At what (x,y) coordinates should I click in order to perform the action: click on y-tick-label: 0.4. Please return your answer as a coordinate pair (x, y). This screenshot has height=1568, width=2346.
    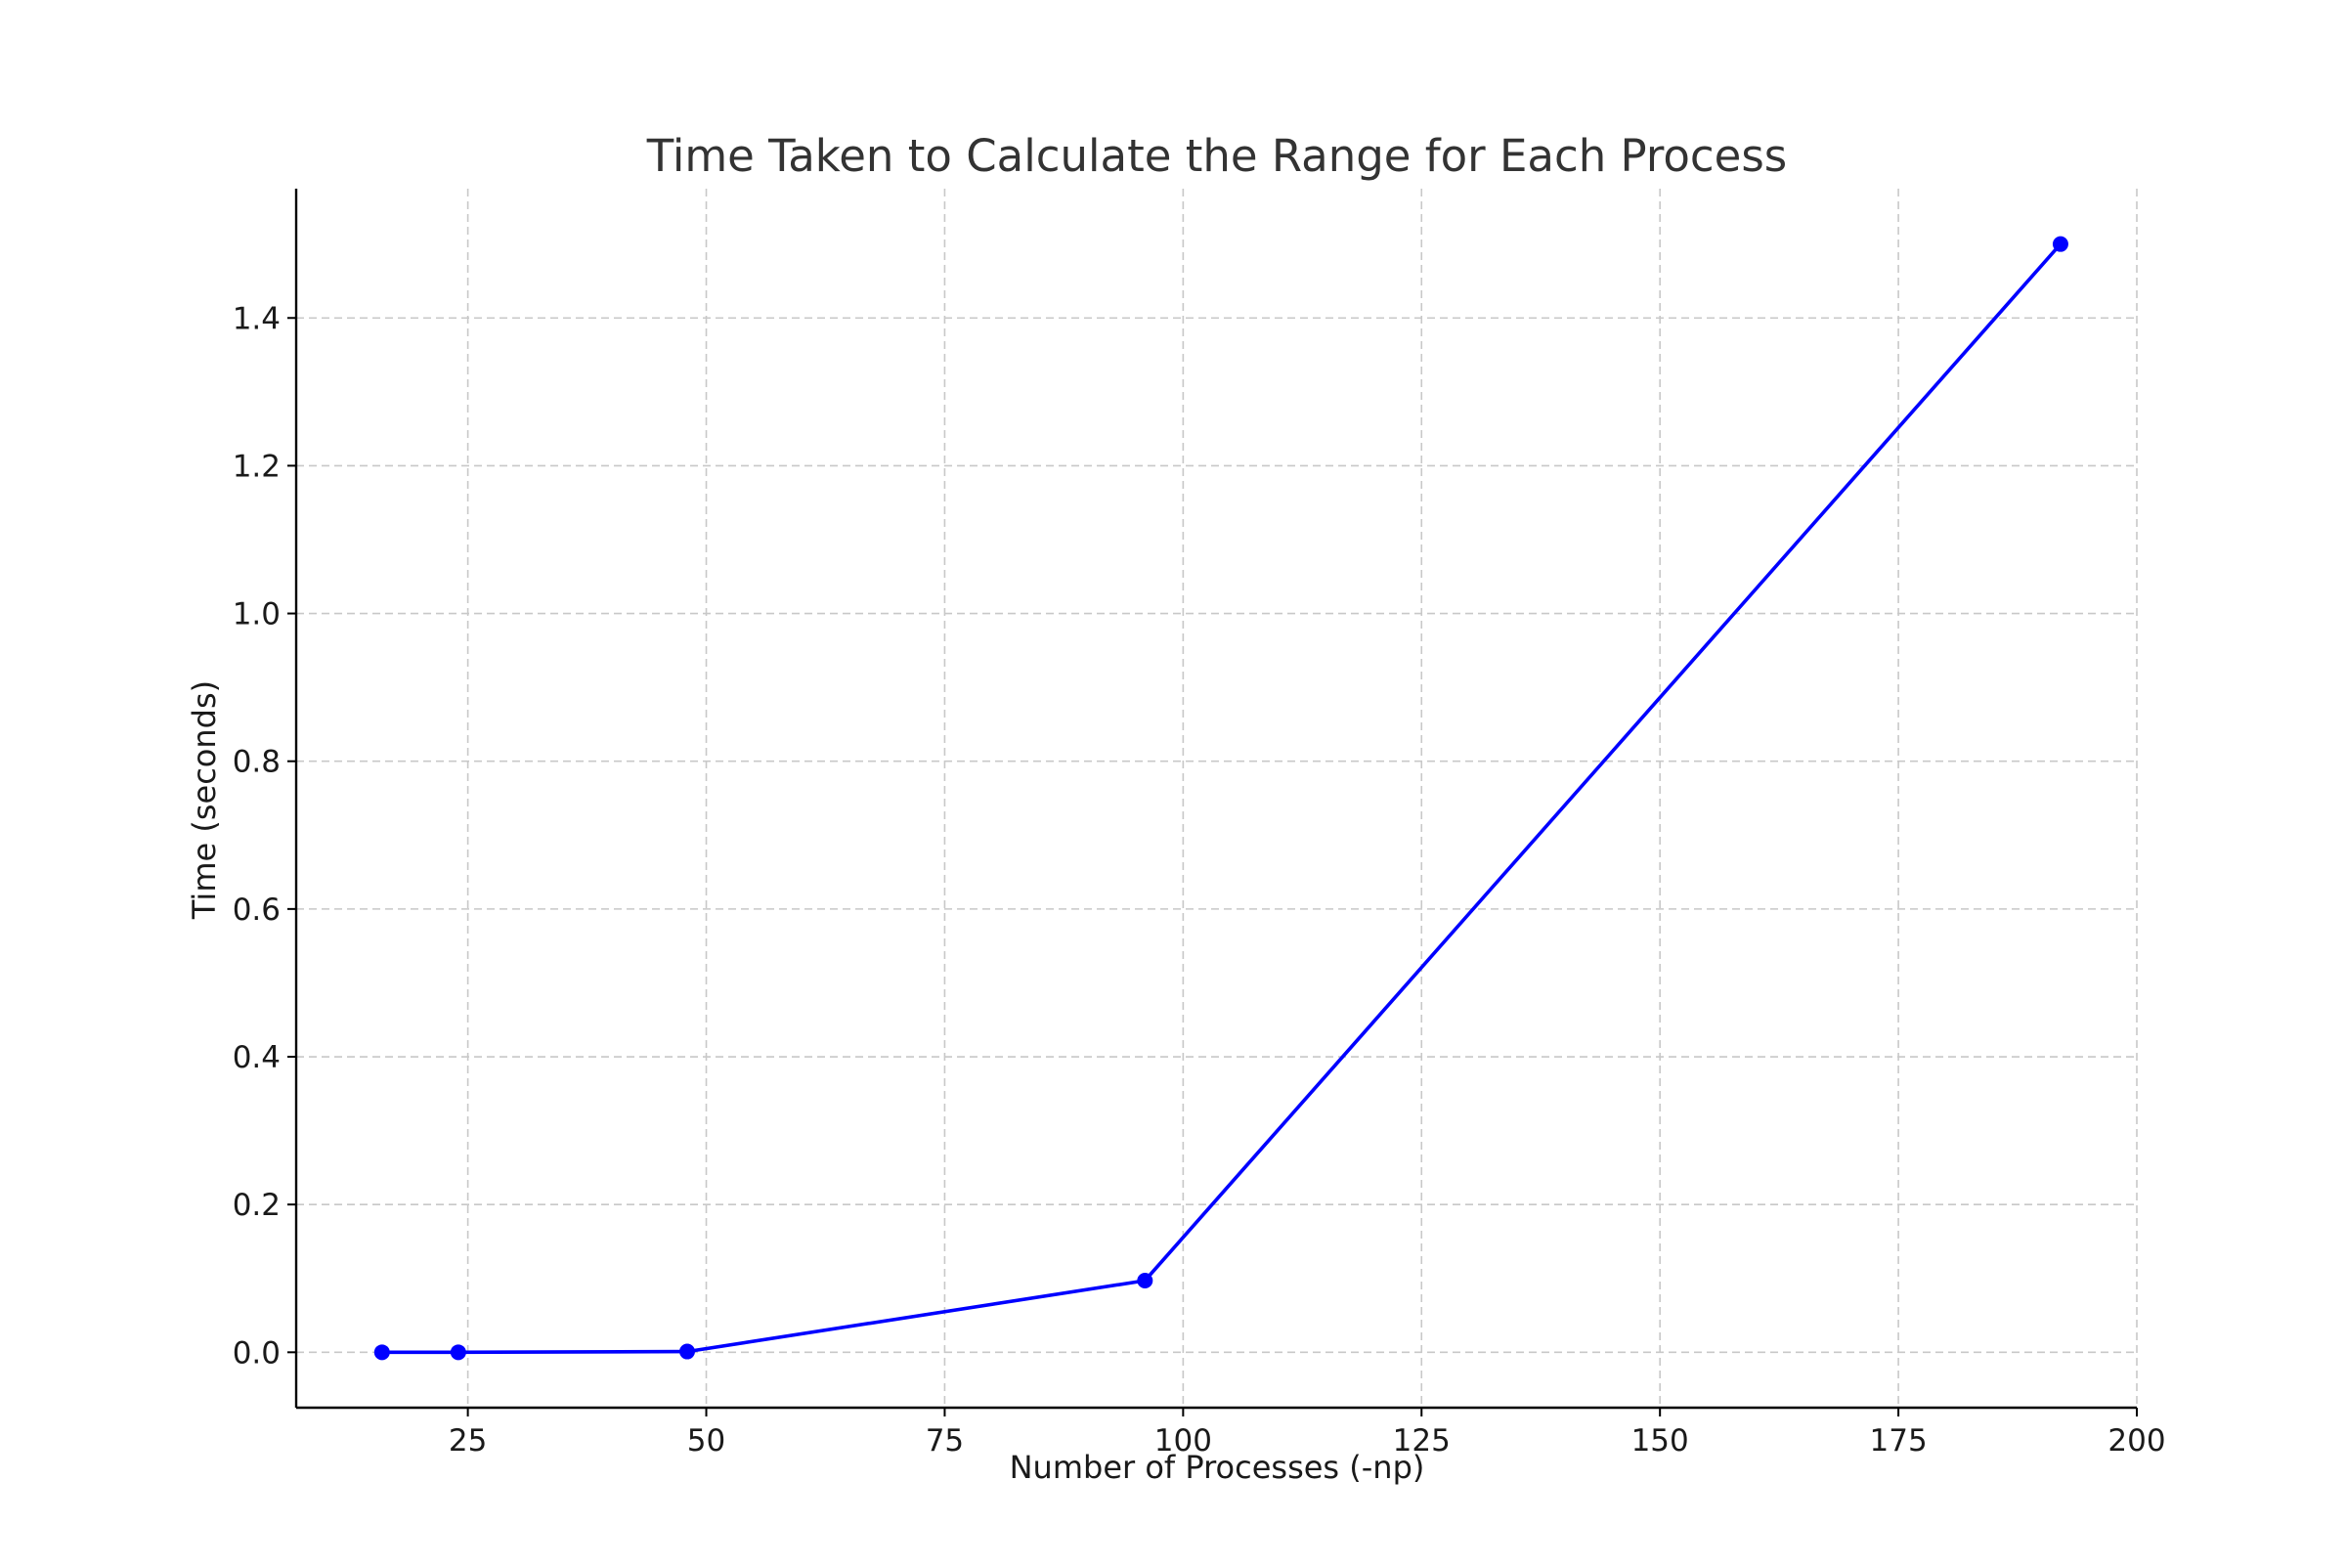
    Looking at the image, I should click on (257, 1057).